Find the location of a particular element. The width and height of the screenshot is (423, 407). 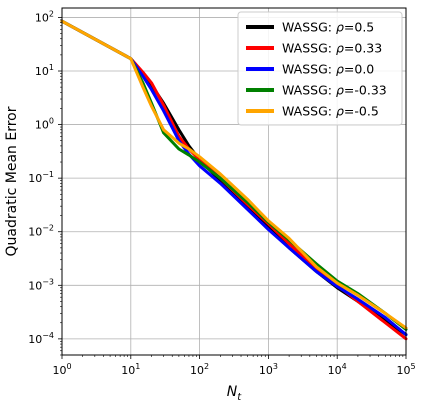

y-tick-label: 10⁰ is located at coordinates (44, 124).